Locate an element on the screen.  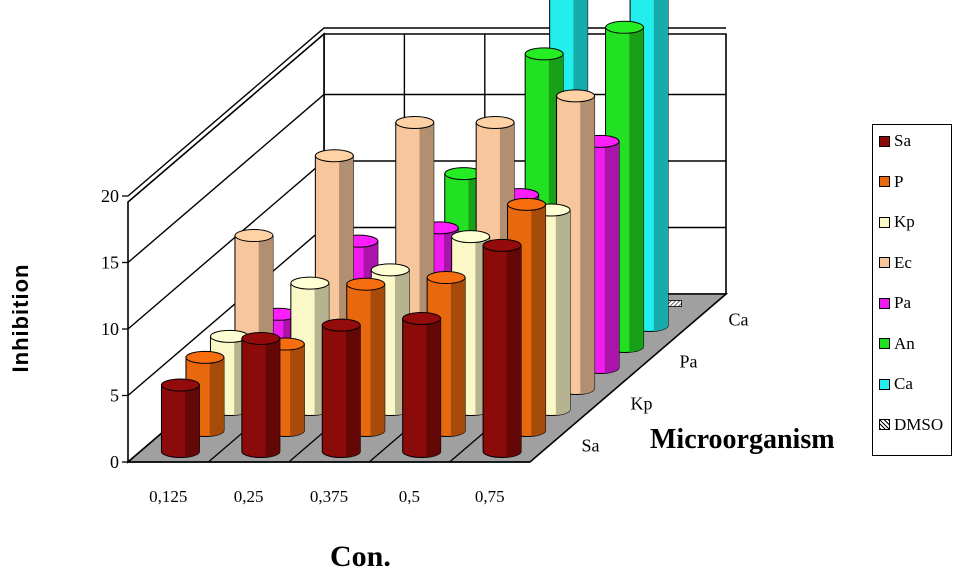
legend-item-p: P is located at coordinates (891, 182).